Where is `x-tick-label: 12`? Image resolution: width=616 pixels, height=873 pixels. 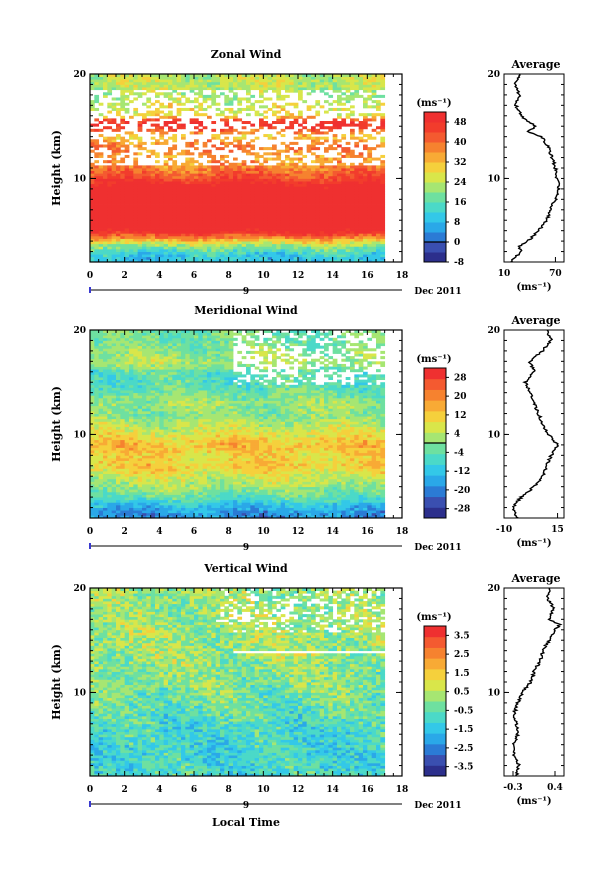
x-tick-label: 12 is located at coordinates (298, 276).